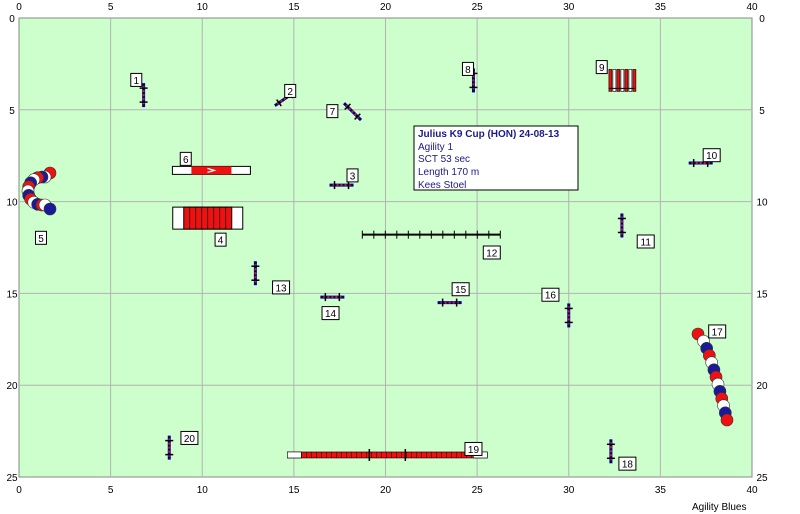  I want to click on x-tick-bottom: 40, so click(752, 490).